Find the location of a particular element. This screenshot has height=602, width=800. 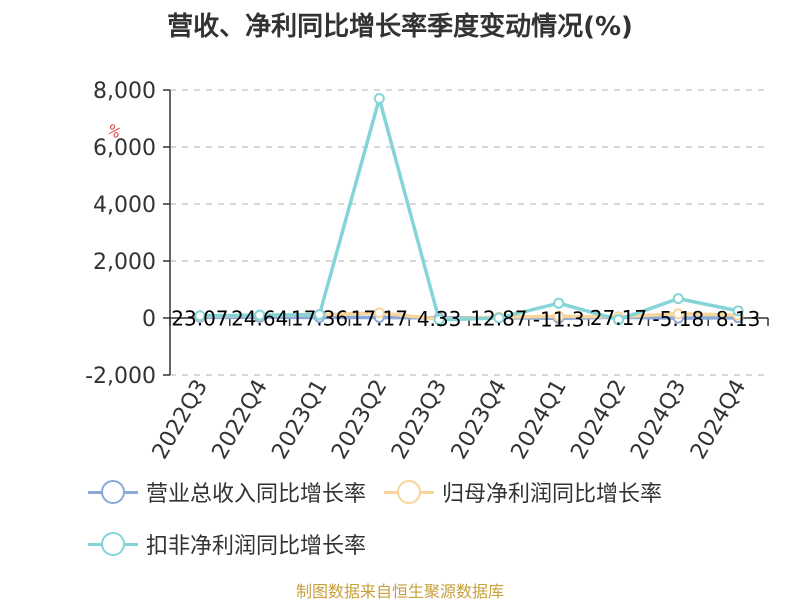

legend: 营业总收入同比增长率 归母净利润同比增长率扣非净利润同比增长率 is located at coordinates (428, 526).